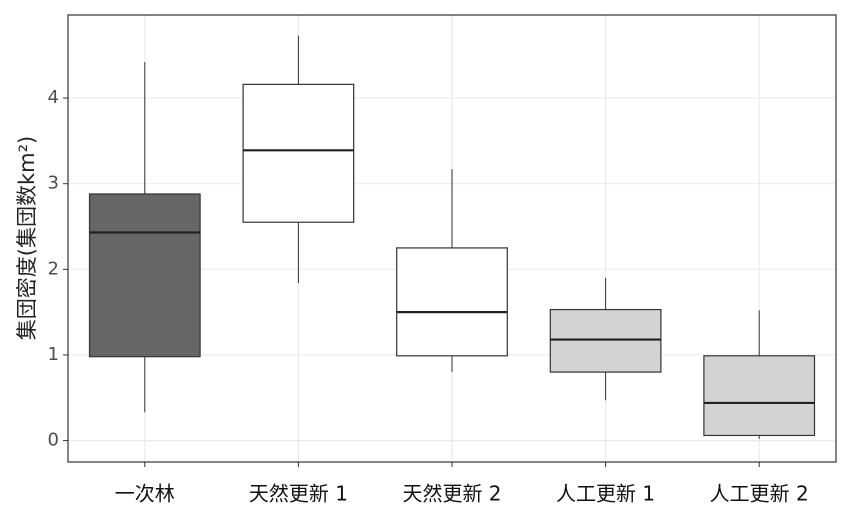  I want to click on x-tick-label: 人工更新 2, so click(759, 494).